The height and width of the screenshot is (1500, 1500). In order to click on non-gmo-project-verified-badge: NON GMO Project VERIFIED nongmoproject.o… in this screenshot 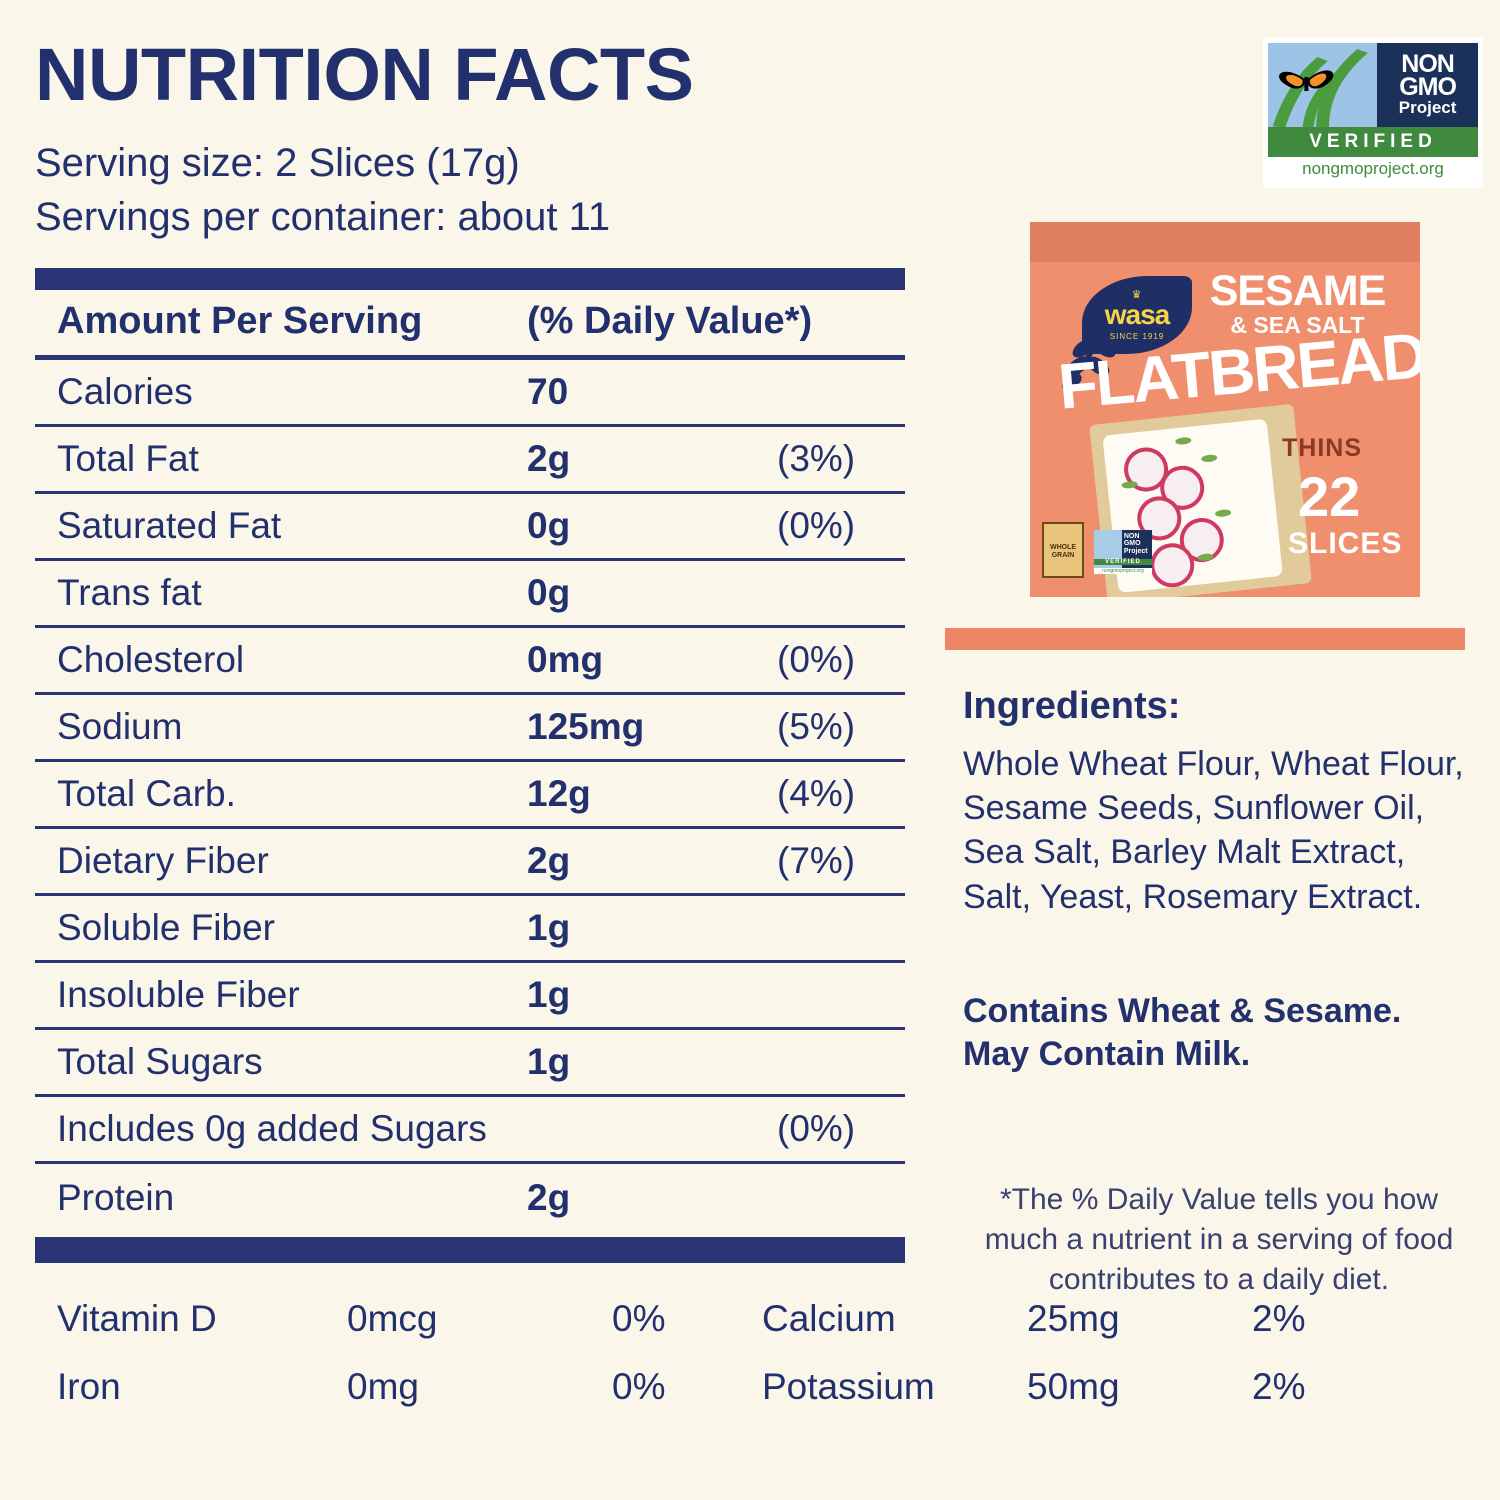, I will do `click(1373, 113)`.